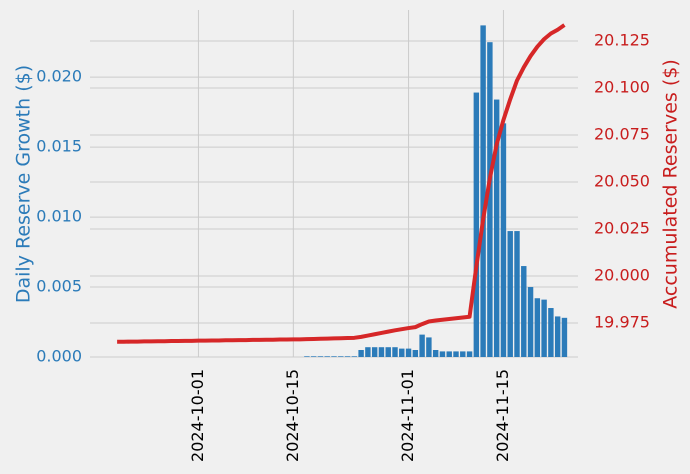 The width and height of the screenshot is (690, 474). I want to click on y-tick-label: 0.005, so click(59, 286).